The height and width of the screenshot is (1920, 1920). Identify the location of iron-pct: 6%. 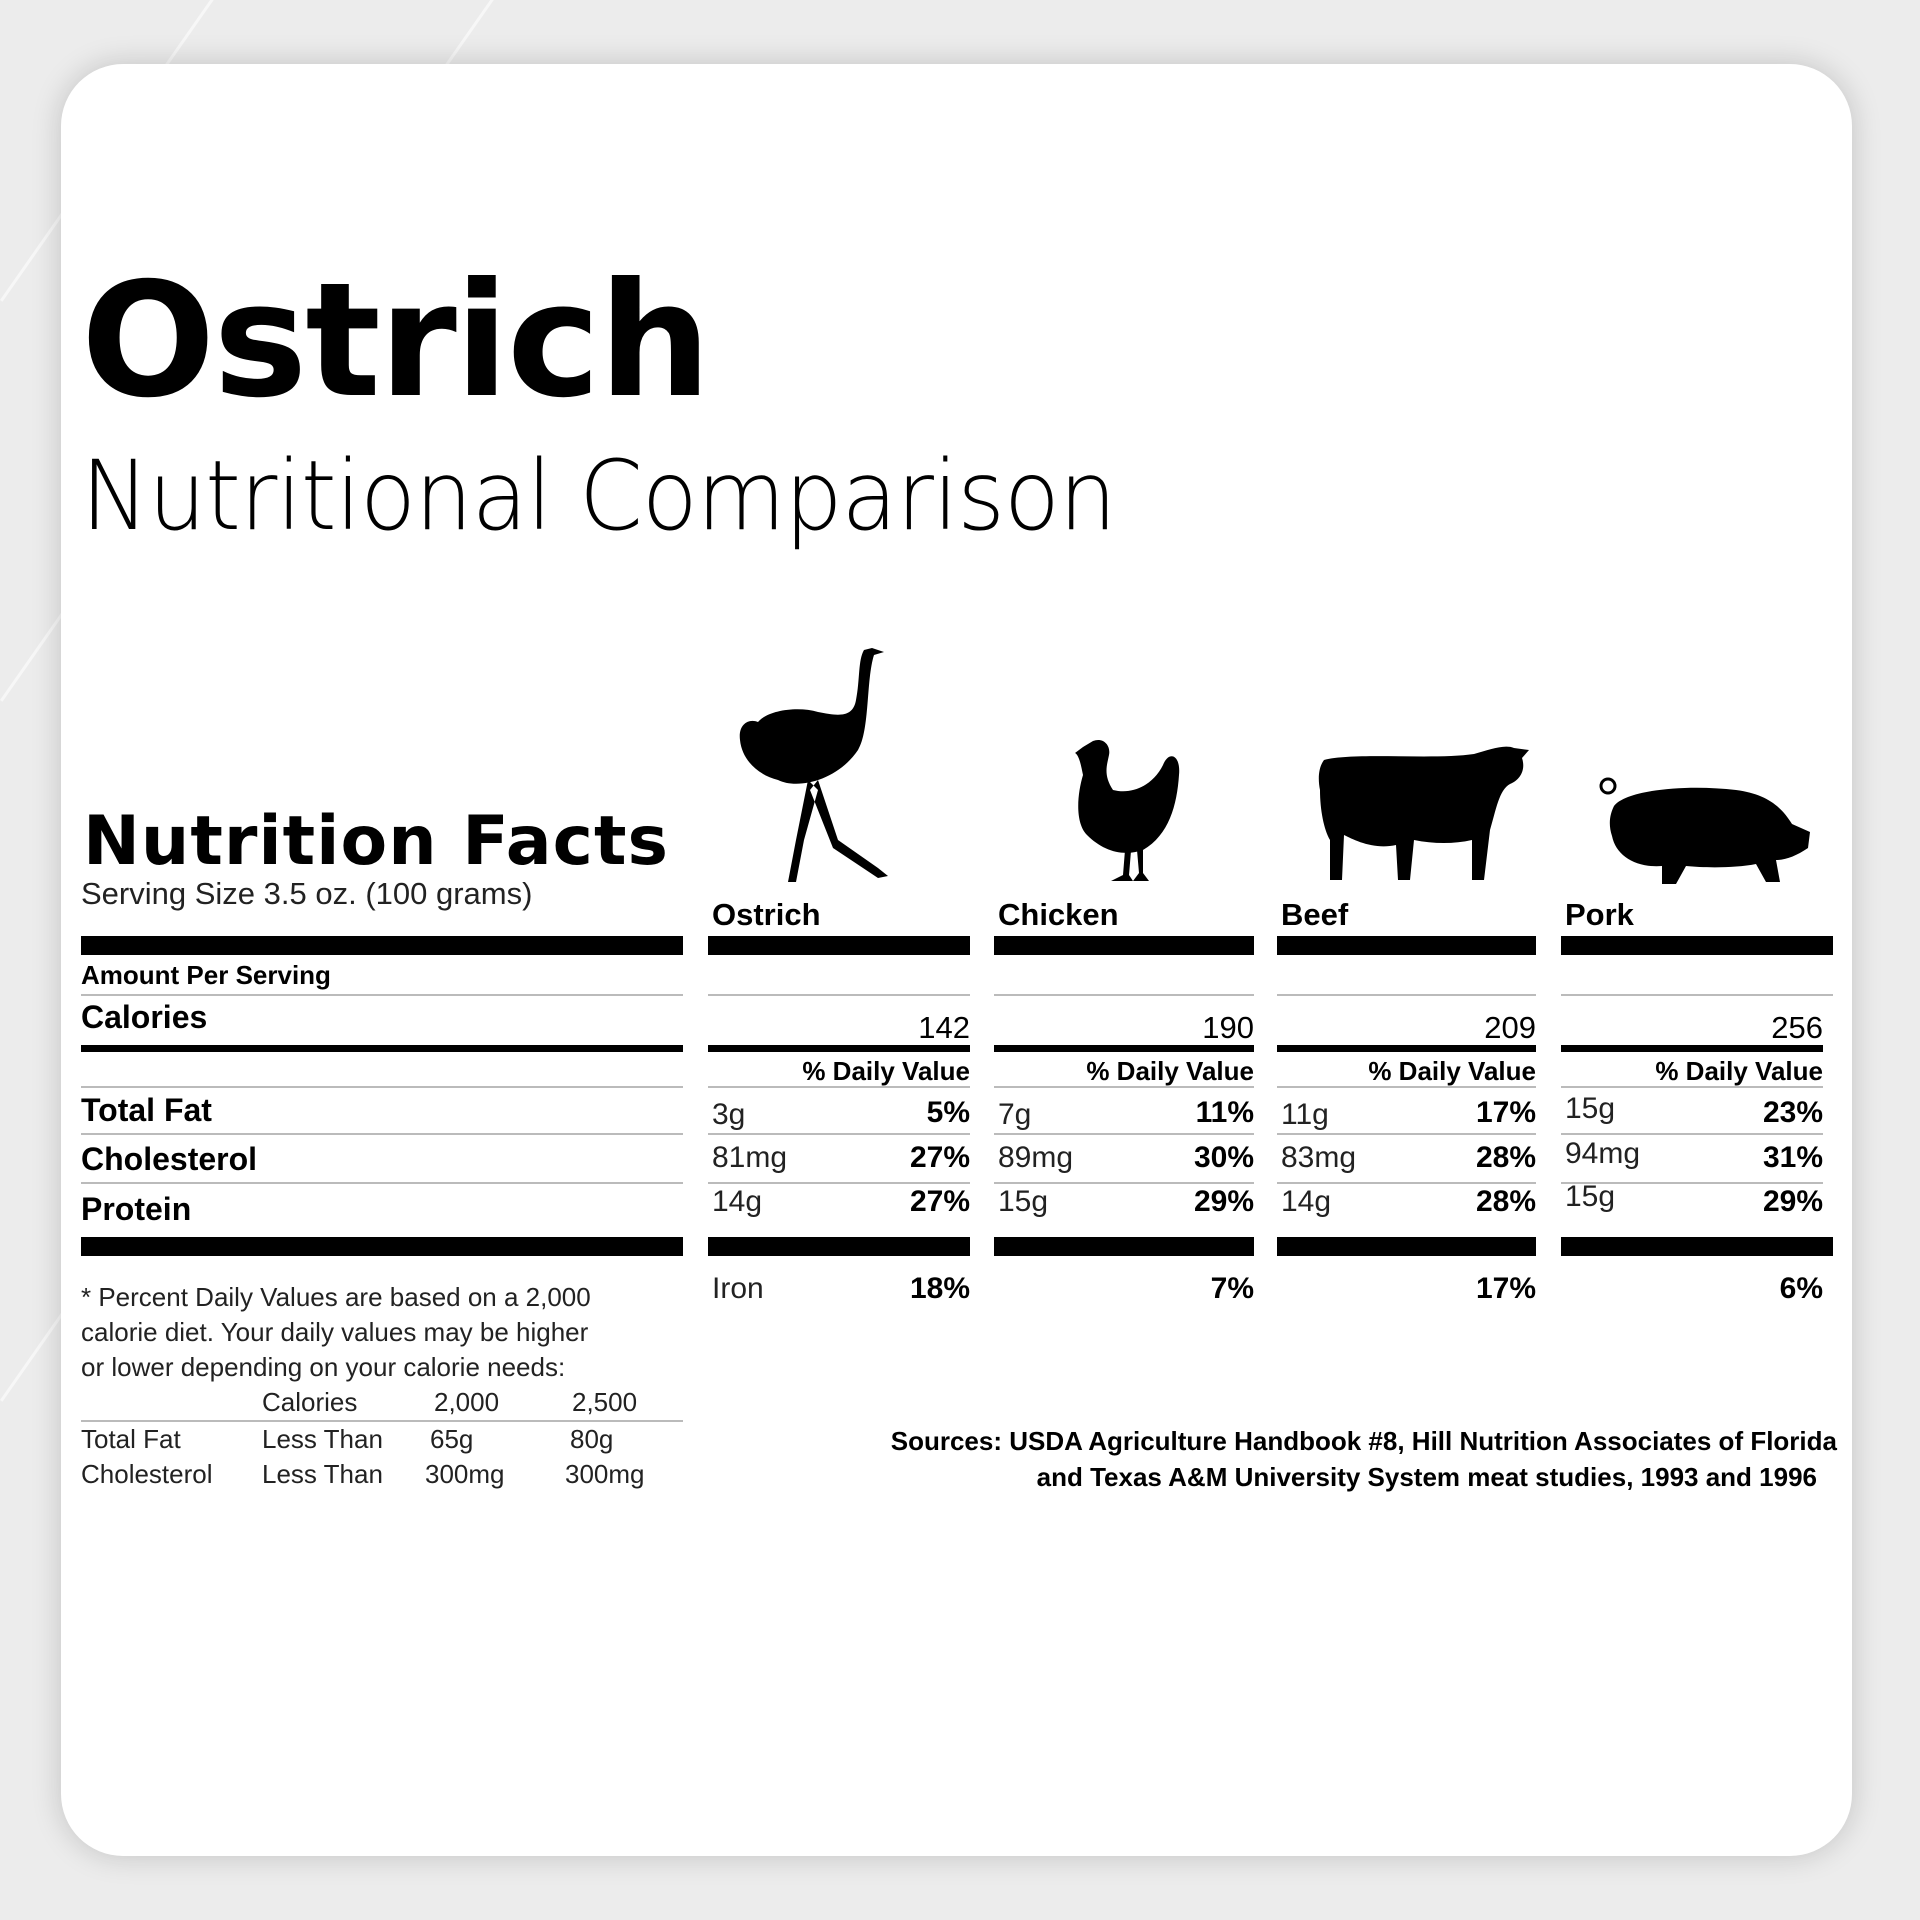
(1801, 1288).